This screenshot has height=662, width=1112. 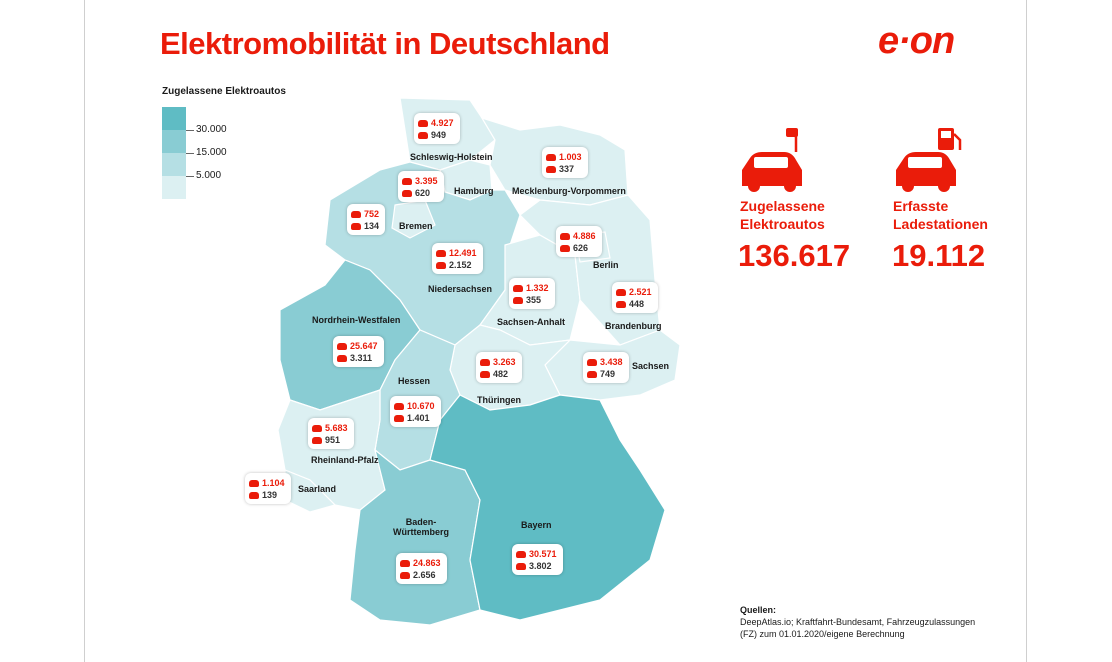 What do you see at coordinates (414, 381) in the screenshot?
I see `state-label-hessen: Hessen` at bounding box center [414, 381].